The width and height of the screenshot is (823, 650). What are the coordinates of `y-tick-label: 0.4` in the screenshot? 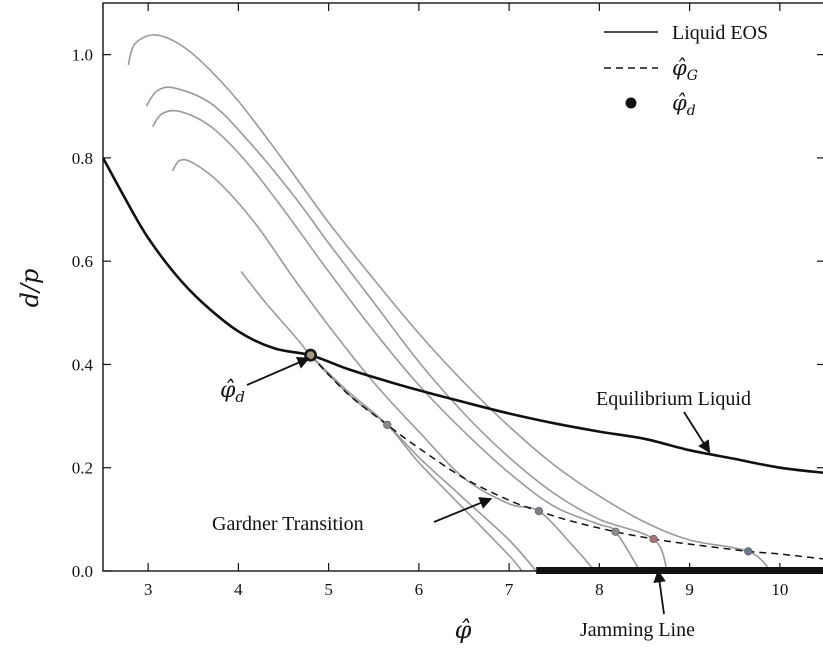 It's located at (83, 364).